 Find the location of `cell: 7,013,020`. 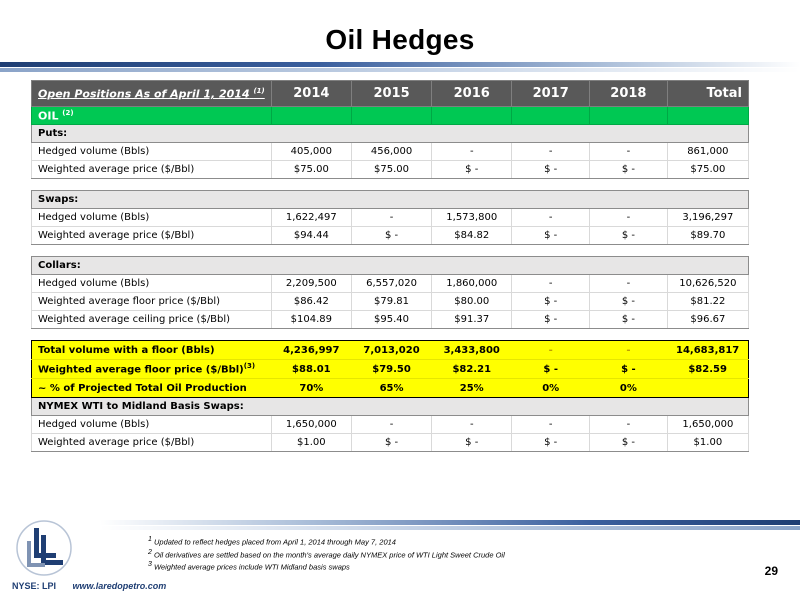

cell: 7,013,020 is located at coordinates (391, 350).